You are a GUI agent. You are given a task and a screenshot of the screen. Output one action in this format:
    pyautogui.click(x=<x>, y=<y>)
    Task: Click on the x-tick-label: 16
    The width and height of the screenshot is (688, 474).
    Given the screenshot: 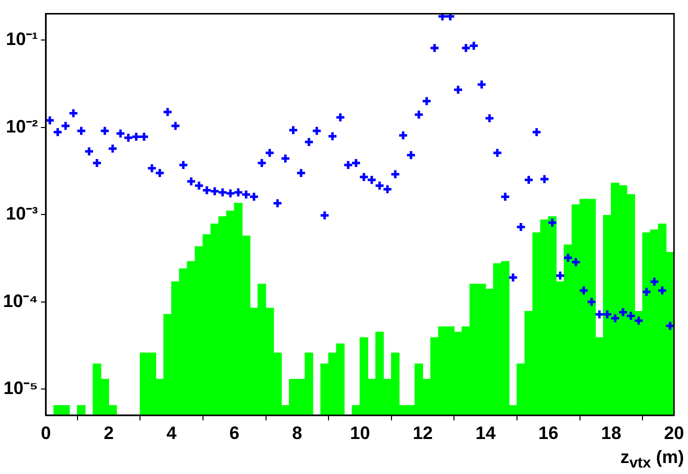 What is the action you would take?
    pyautogui.click(x=548, y=433)
    